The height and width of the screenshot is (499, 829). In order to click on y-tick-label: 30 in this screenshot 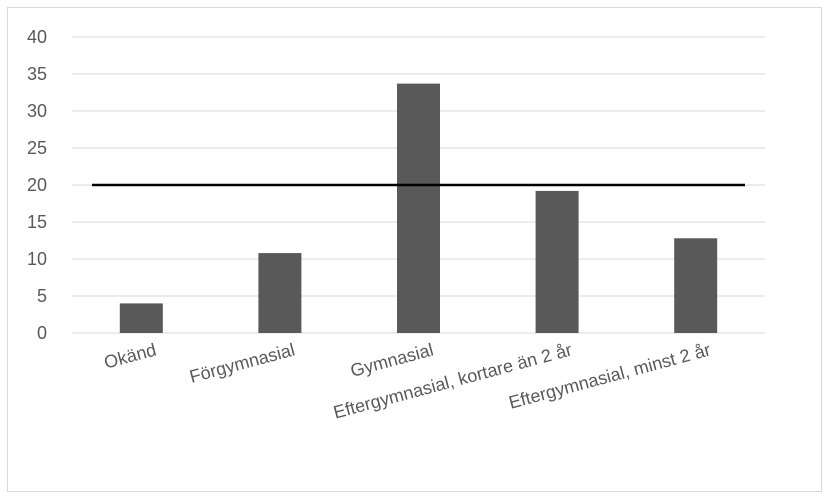, I will do `click(37, 111)`.